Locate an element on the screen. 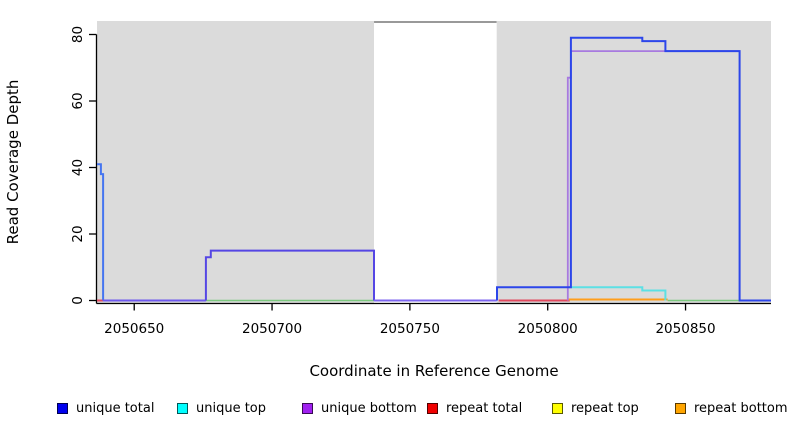 This screenshot has height=432, width=792. legend-item-repeat-total: repeat total is located at coordinates (474, 408).